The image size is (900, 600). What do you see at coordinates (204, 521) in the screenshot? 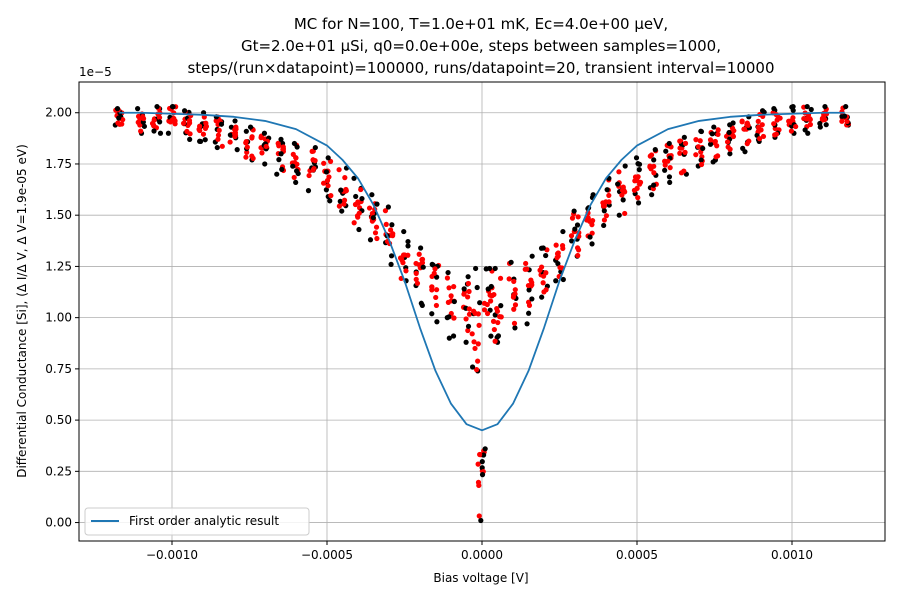
I see `legend-label-analytic: First order analytic result` at bounding box center [204, 521].